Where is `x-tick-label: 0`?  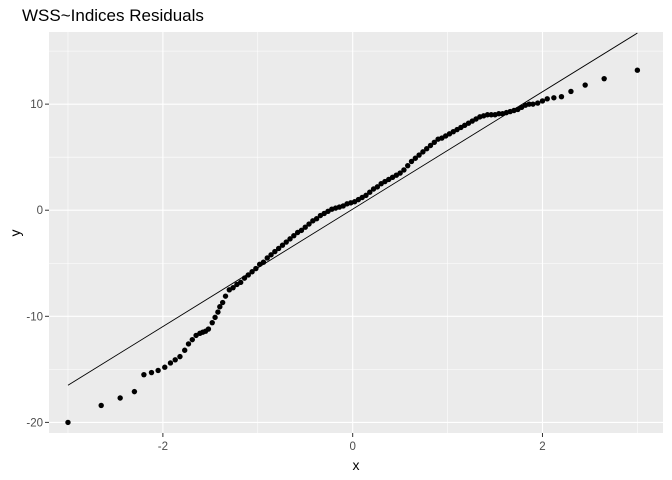
x-tick-label: 0 is located at coordinates (352, 447).